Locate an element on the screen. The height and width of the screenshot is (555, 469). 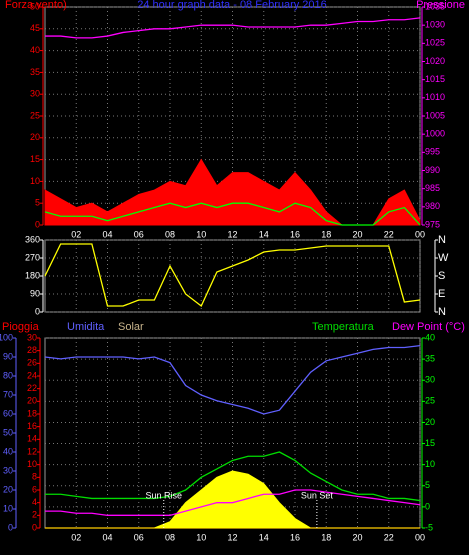
y-tick-label: 28 is located at coordinates (32, 350).